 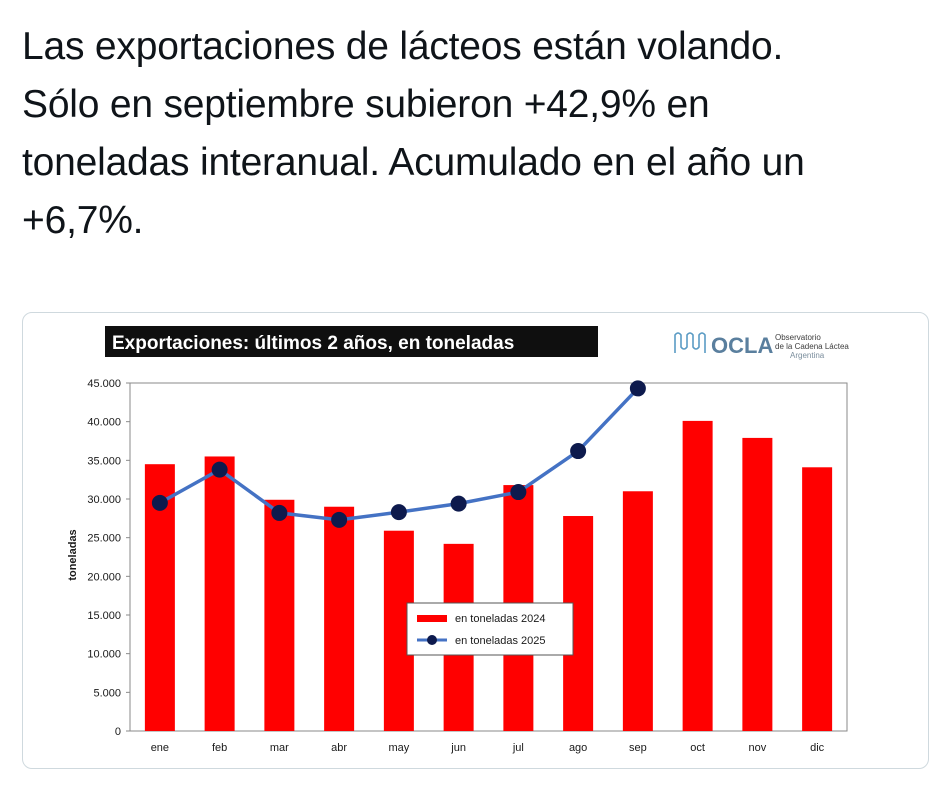 I want to click on x-tick-label: may, so click(x=398, y=748).